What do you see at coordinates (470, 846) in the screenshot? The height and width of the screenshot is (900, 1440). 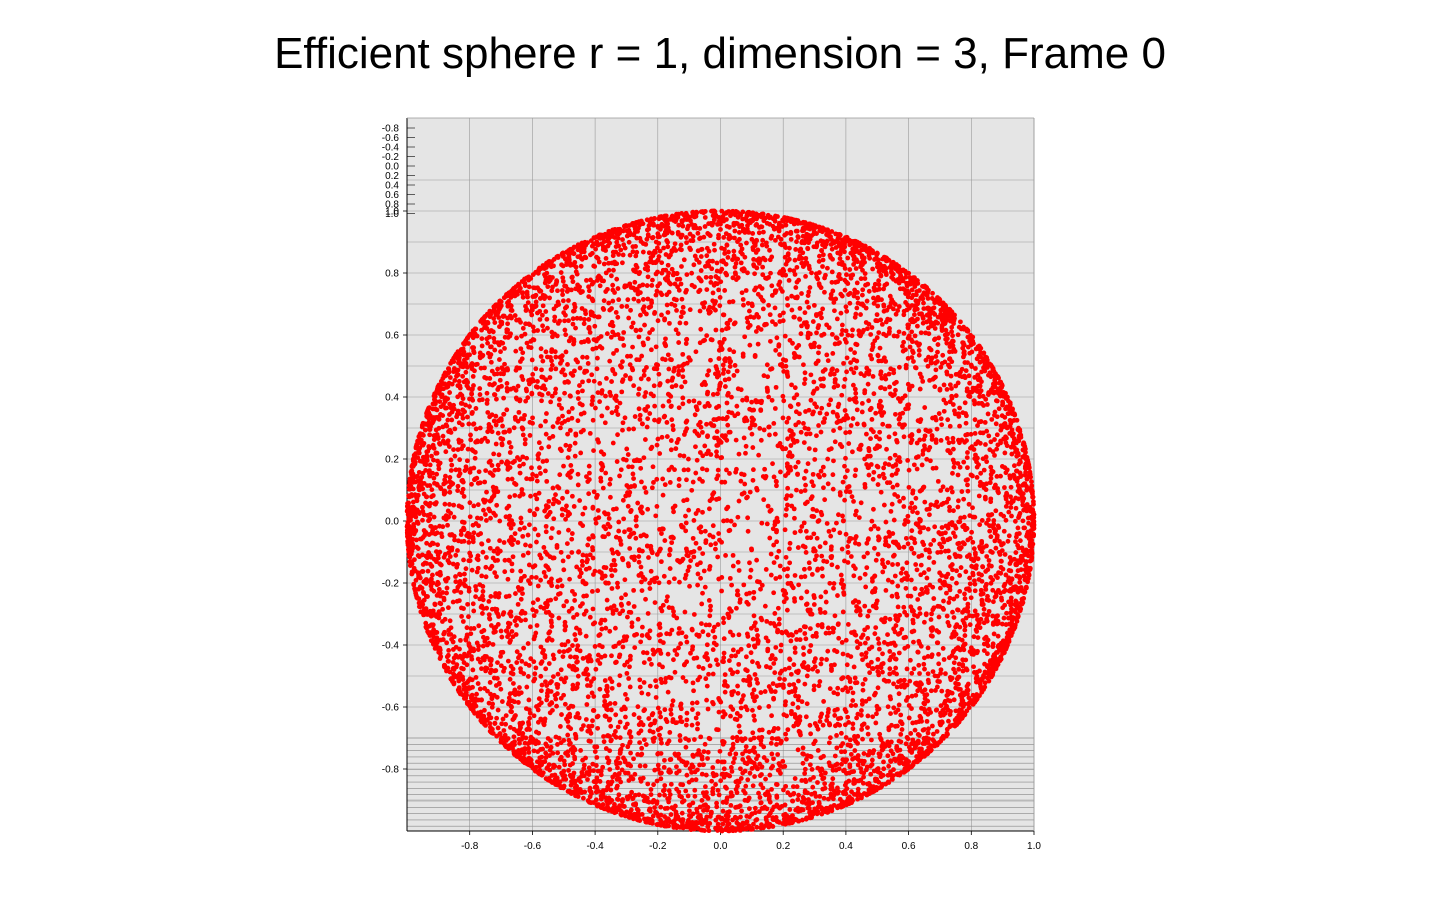 I see `x-tick-label: -0.8` at bounding box center [470, 846].